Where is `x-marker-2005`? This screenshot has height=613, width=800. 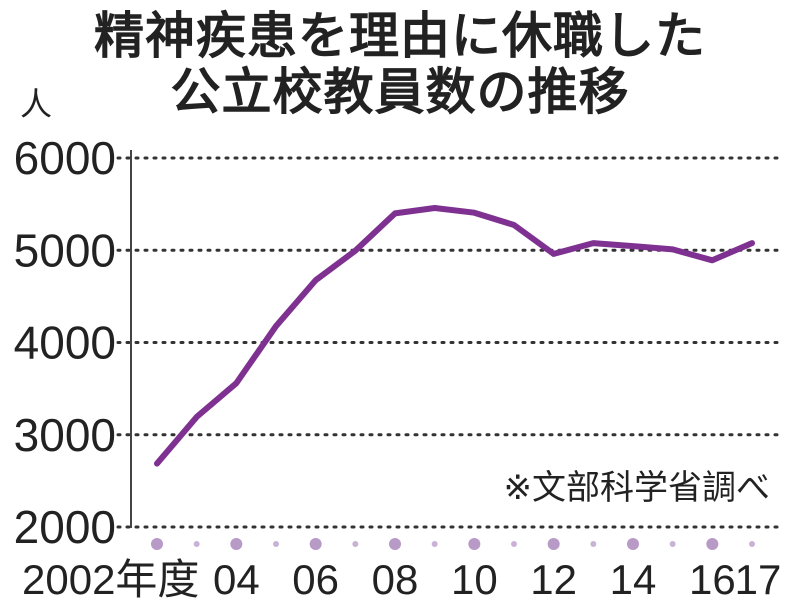
x-marker-2005 is located at coordinates (276, 544).